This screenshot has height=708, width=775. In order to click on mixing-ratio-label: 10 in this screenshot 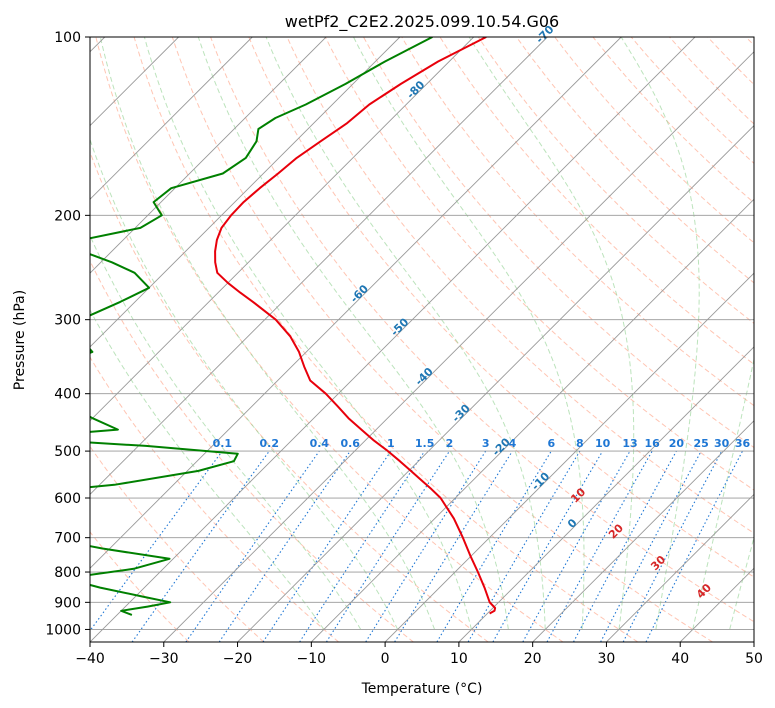, I will do `click(603, 443)`.